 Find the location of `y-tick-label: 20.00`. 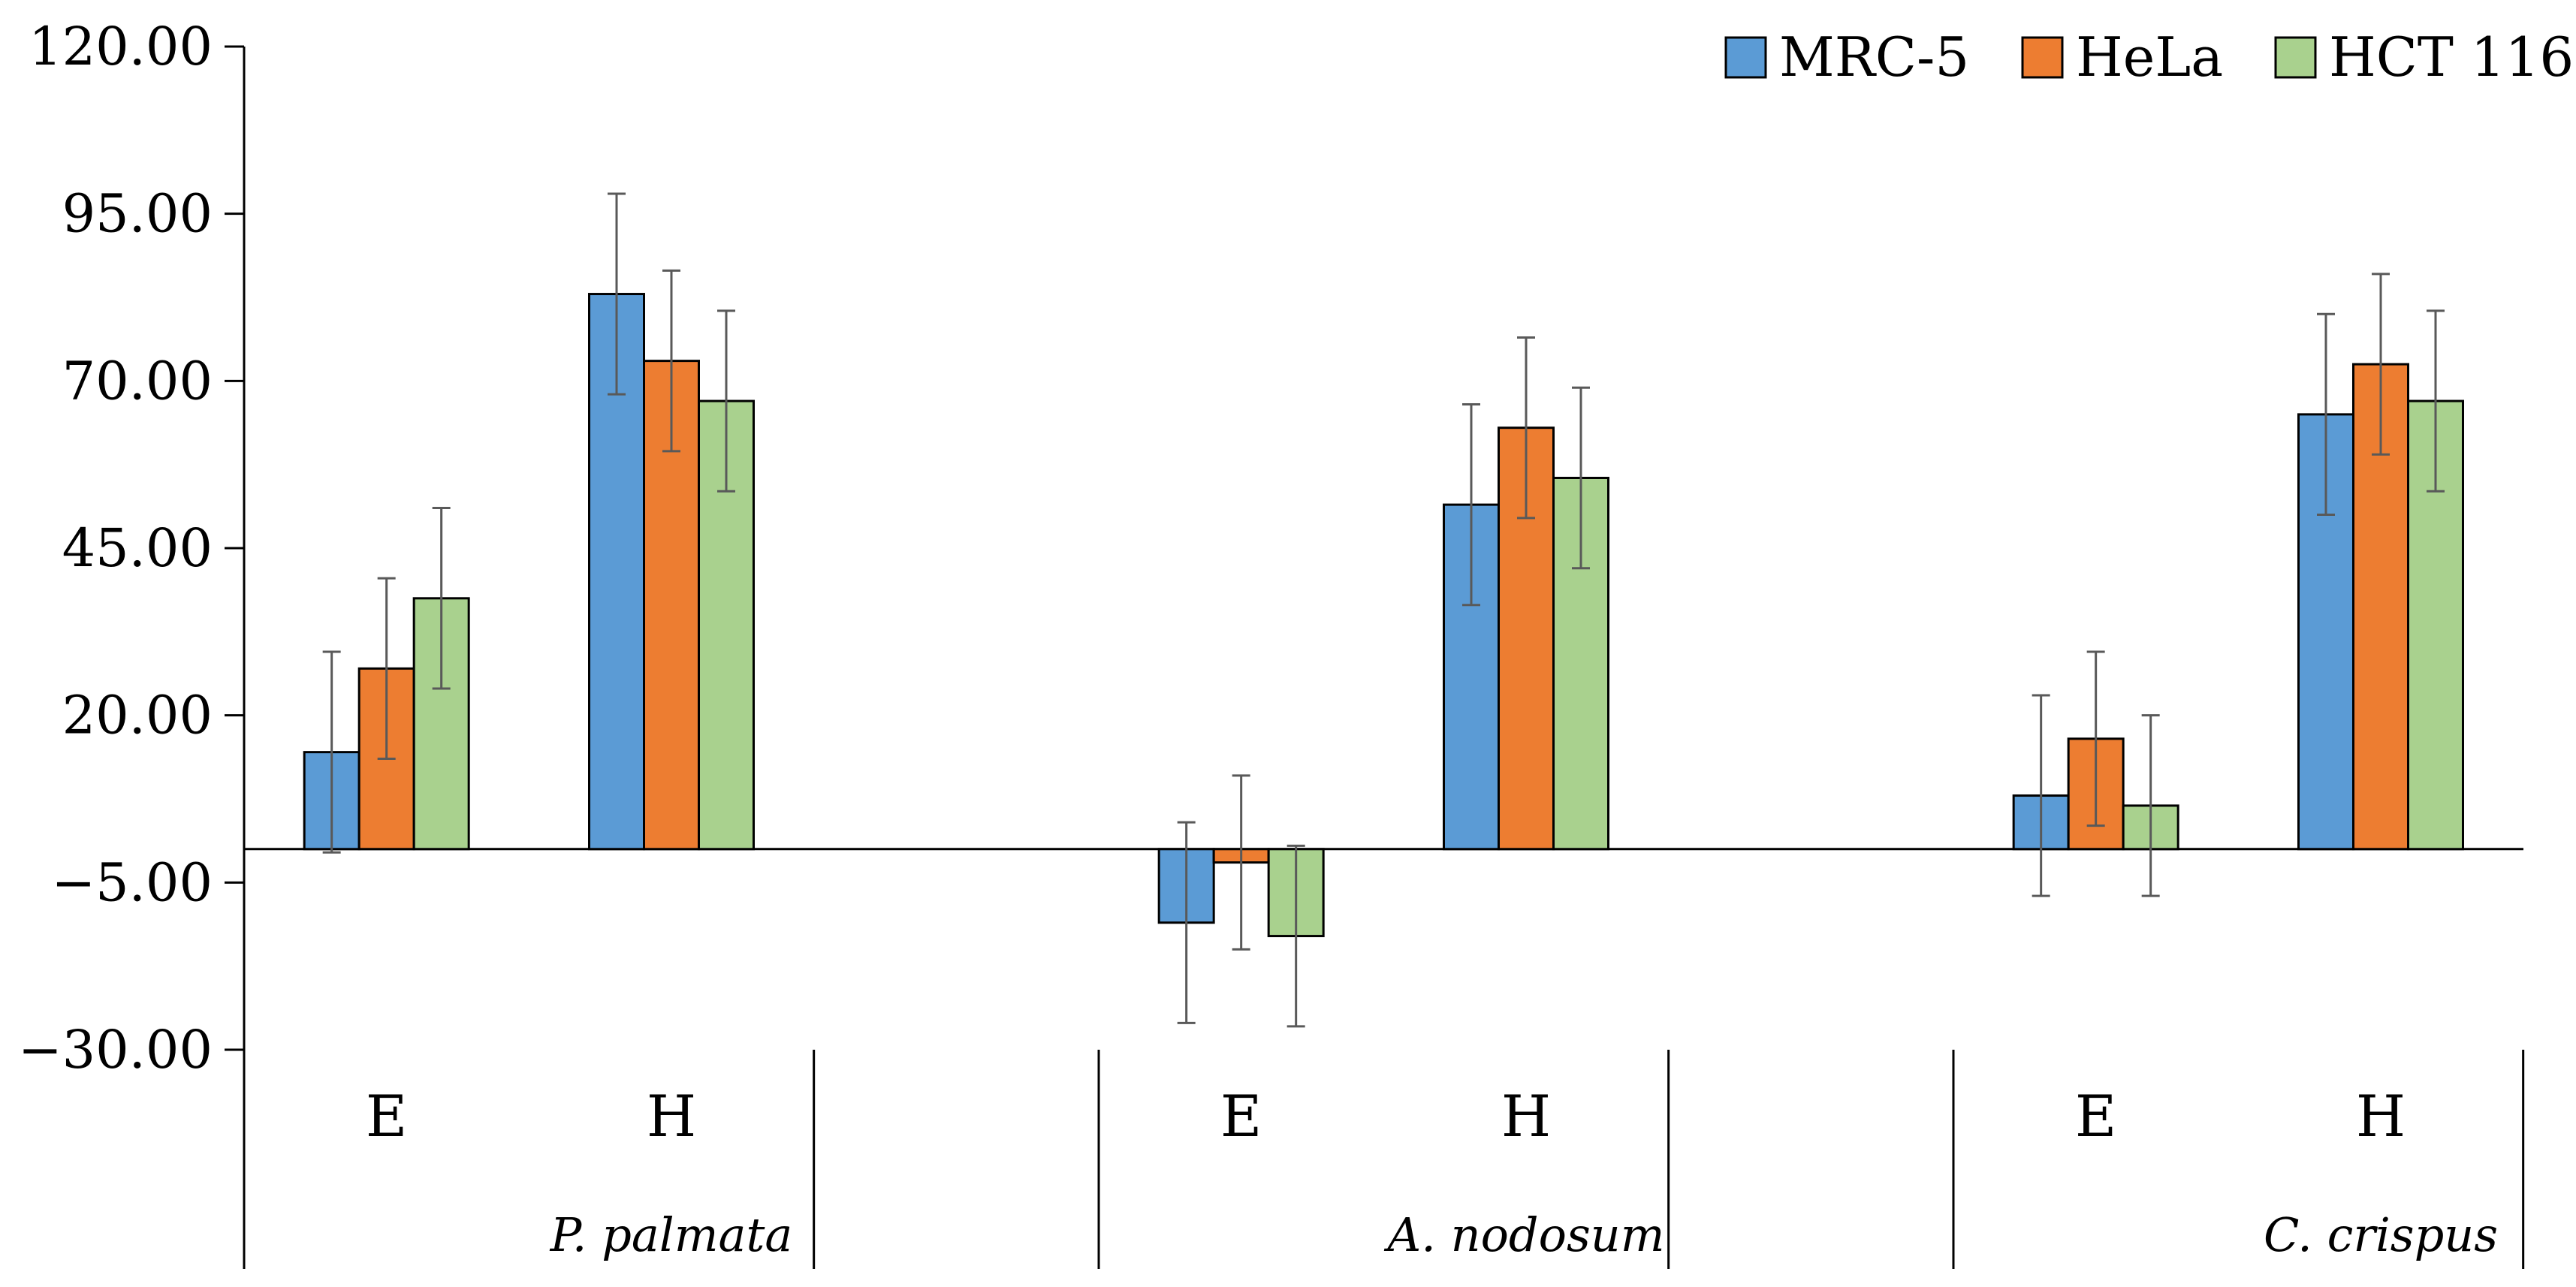

y-tick-label: 20.00 is located at coordinates (137, 715).